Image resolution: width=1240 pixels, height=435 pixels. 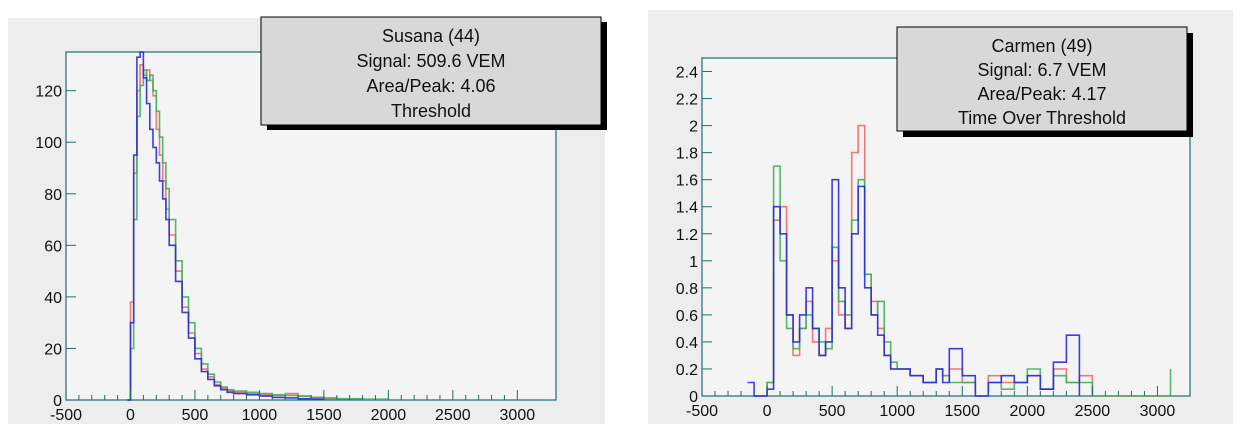 What do you see at coordinates (431, 36) in the screenshot?
I see `info-title: Susana (44)` at bounding box center [431, 36].